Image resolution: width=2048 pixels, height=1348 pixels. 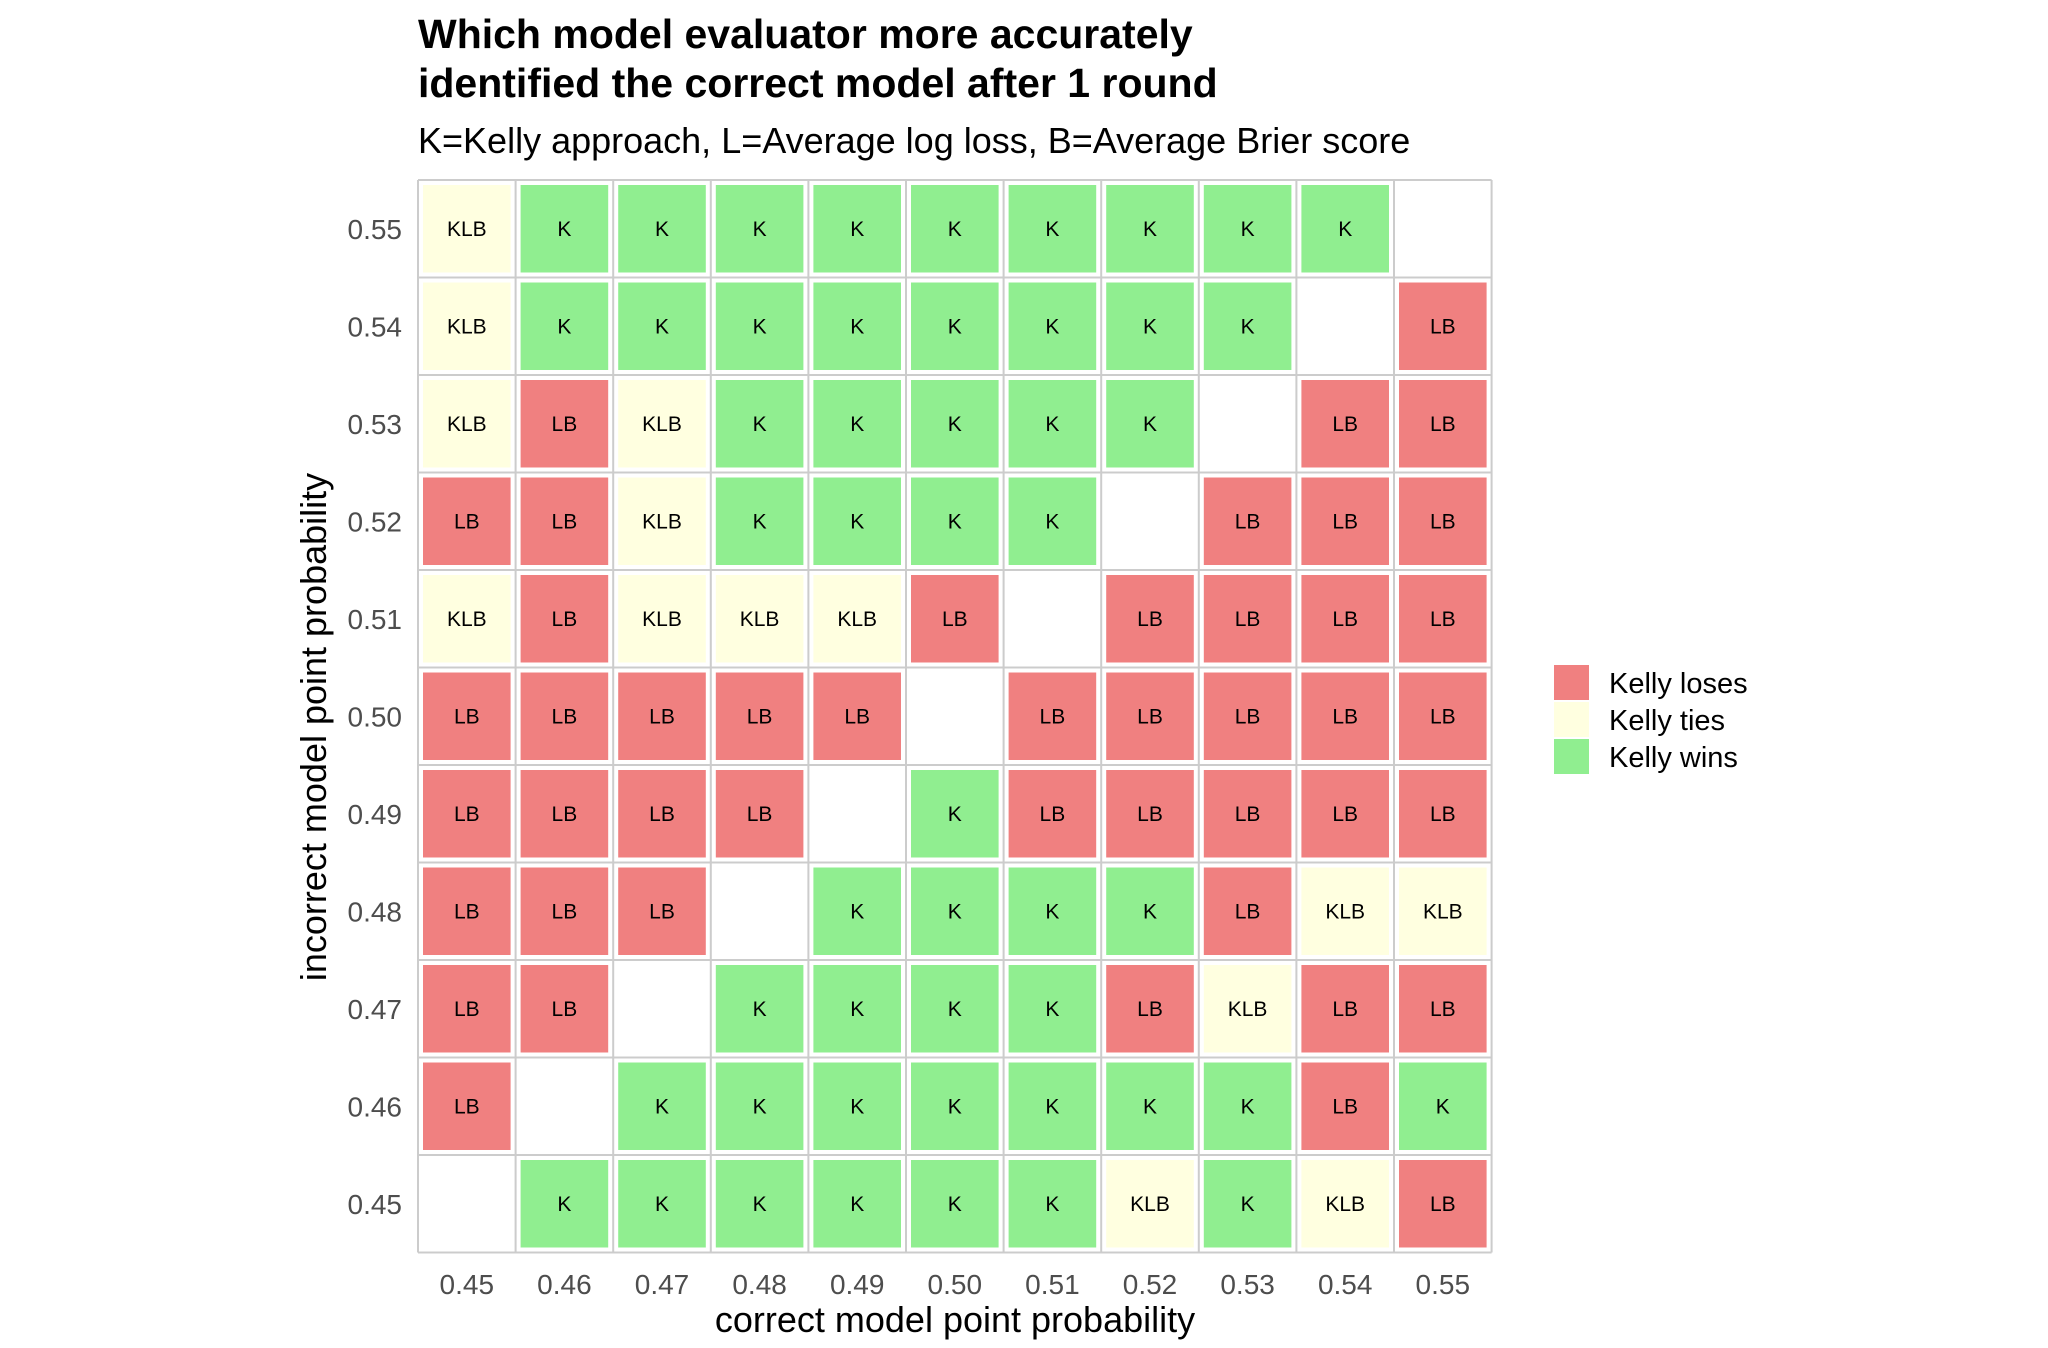 What do you see at coordinates (375, 1204) in the screenshot?
I see `y-tick-label: 0.45` at bounding box center [375, 1204].